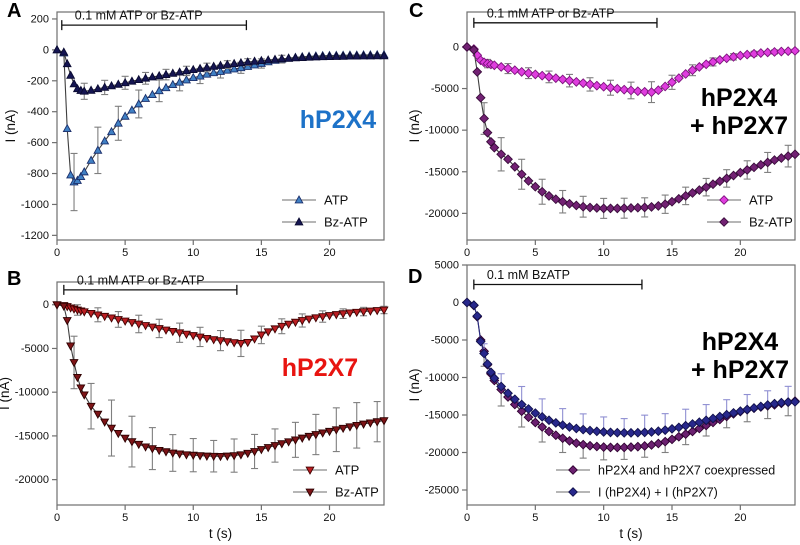 The image size is (800, 545). I want to click on svg-text: -600, so click(38, 143).